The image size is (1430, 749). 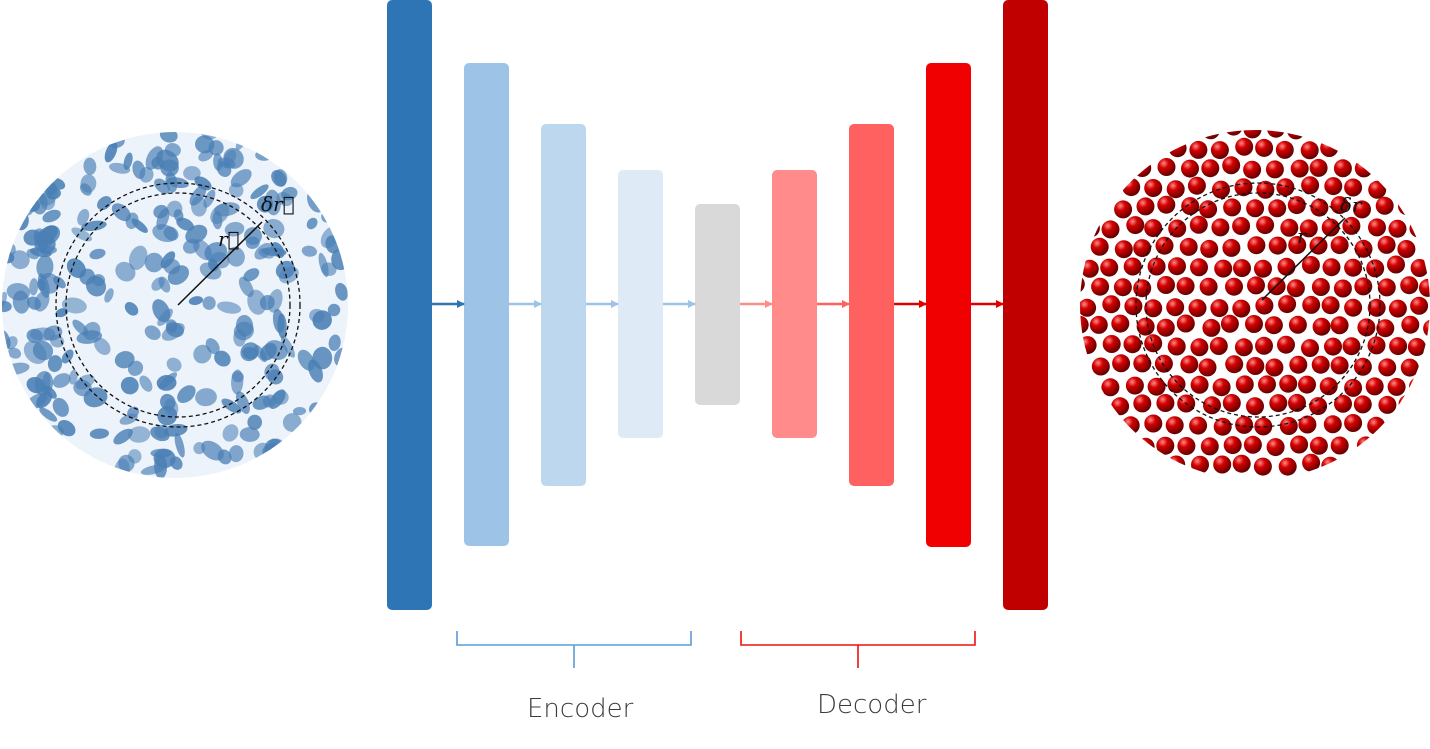 I want to click on radius-vector-right, so click(x=1303, y=259).